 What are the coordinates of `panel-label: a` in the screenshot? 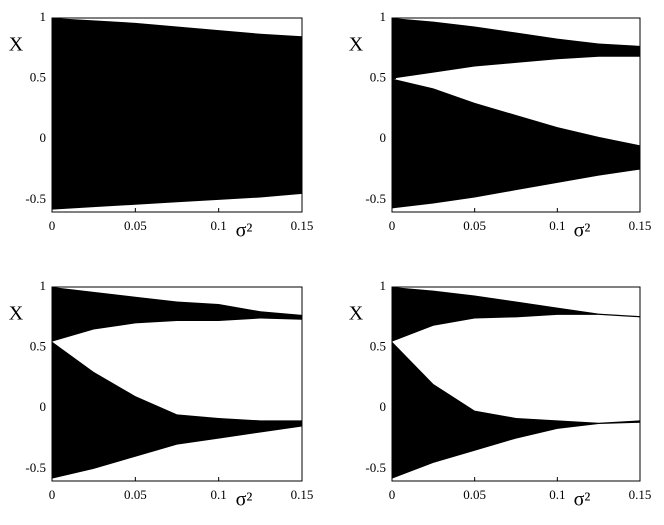 It's located at (291, 200).